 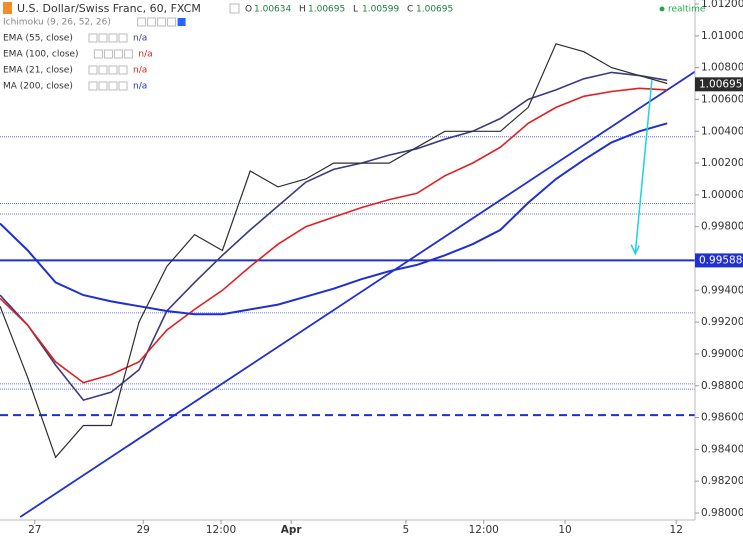 I want to click on ohlc-key: H, so click(x=302, y=10).